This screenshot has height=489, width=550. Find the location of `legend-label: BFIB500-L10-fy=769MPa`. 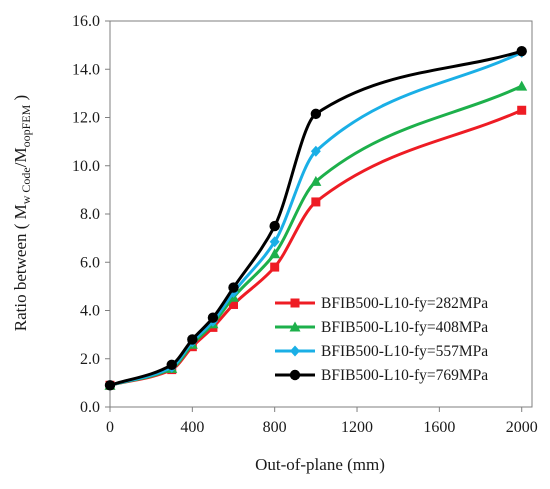

legend-label: BFIB500-L10-fy=769MPa is located at coordinates (404, 375).